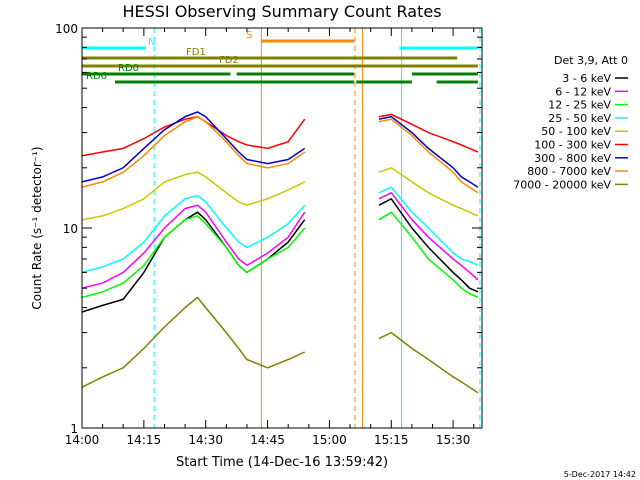 The height and width of the screenshot is (480, 640). Describe the element at coordinates (591, 60) in the screenshot. I see `legend-header: Det 3,9, Att 0` at that location.